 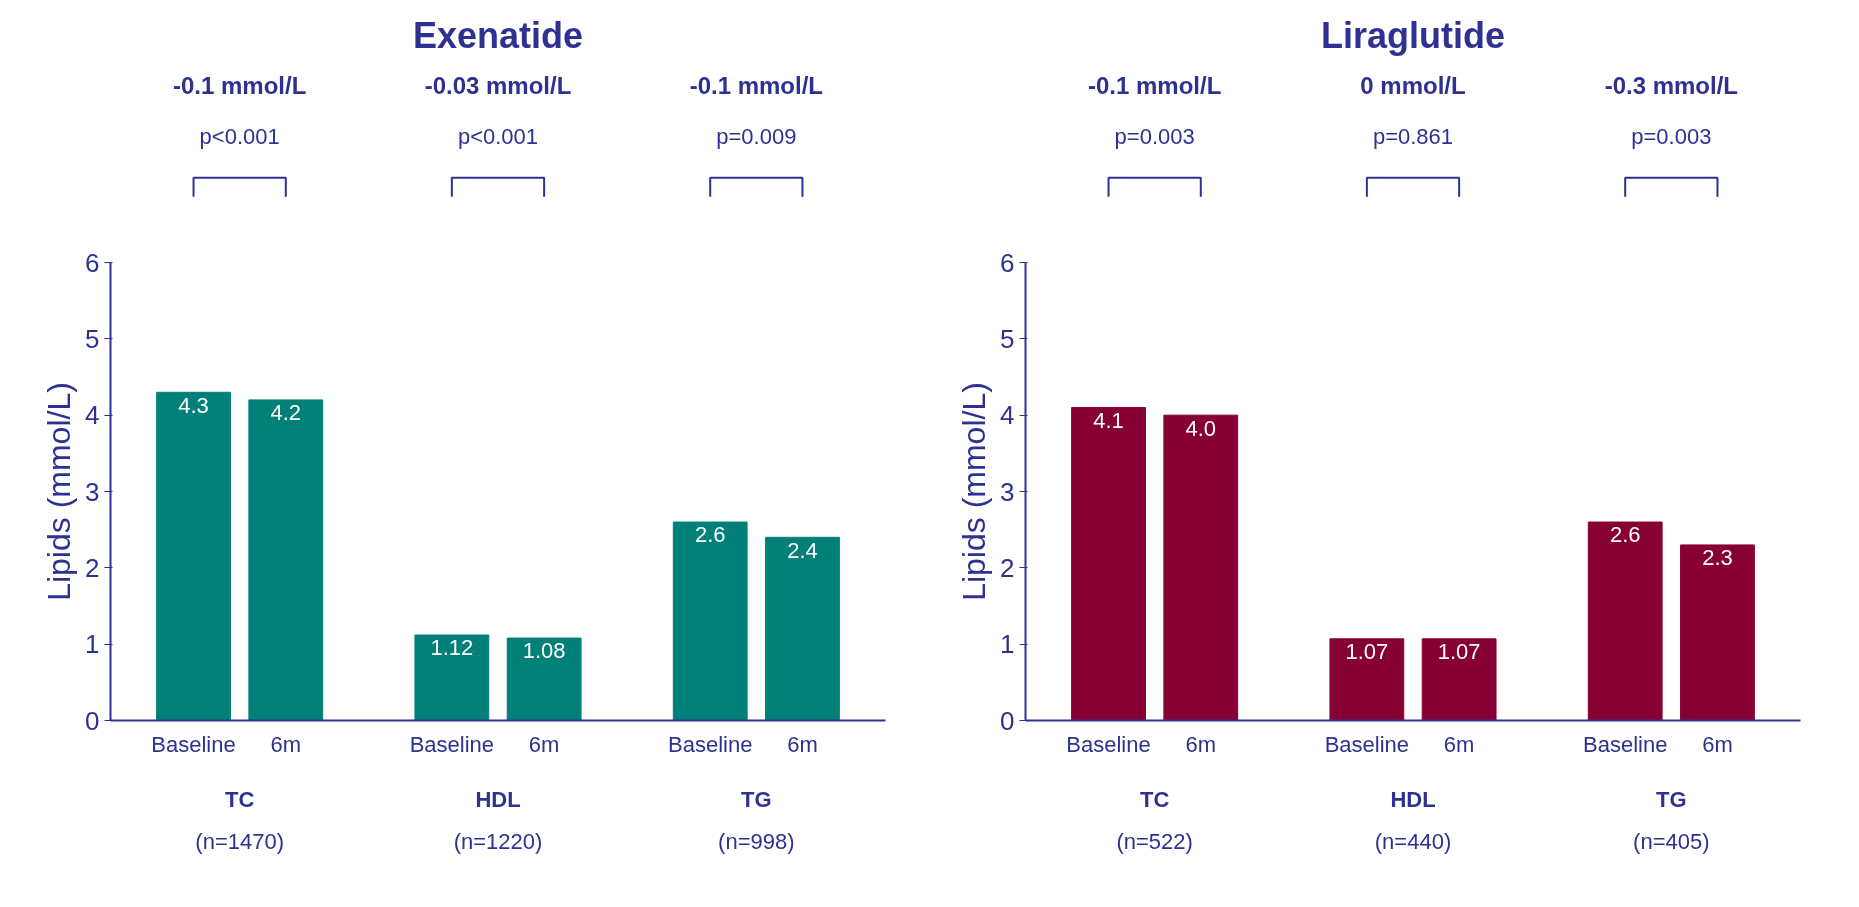 I want to click on data-label: 1.08, so click(x=544, y=651).